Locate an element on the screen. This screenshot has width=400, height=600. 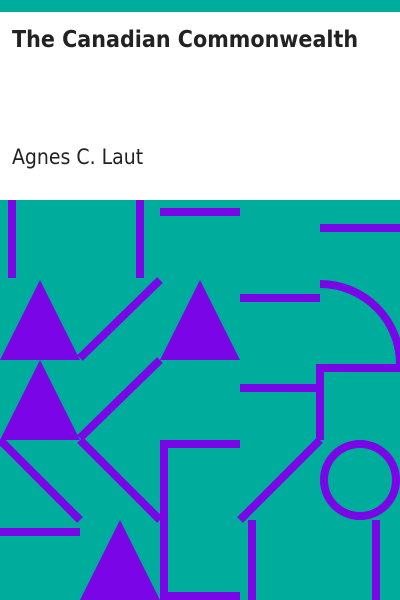
book-title: The Canadian Commonwealth is located at coordinates (185, 40).